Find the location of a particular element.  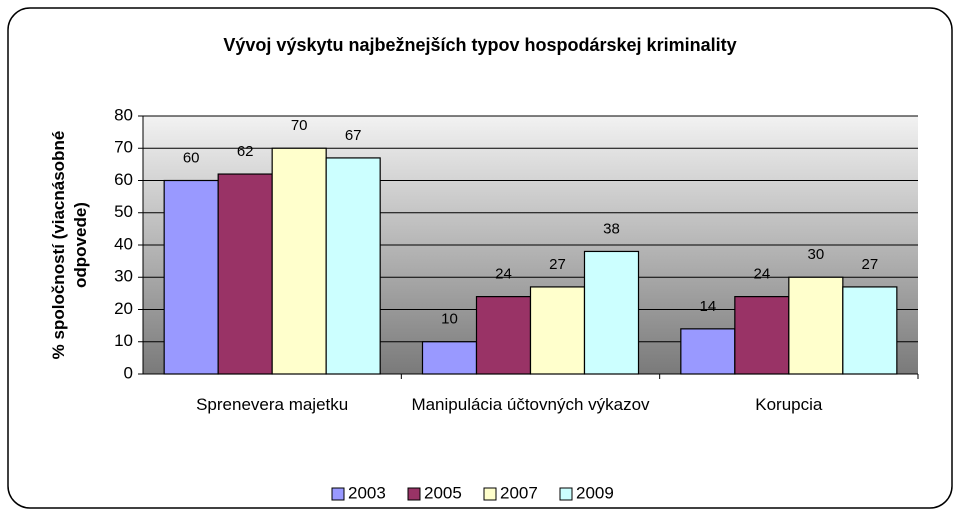

x-tick-label: Korupcia is located at coordinates (789, 404).